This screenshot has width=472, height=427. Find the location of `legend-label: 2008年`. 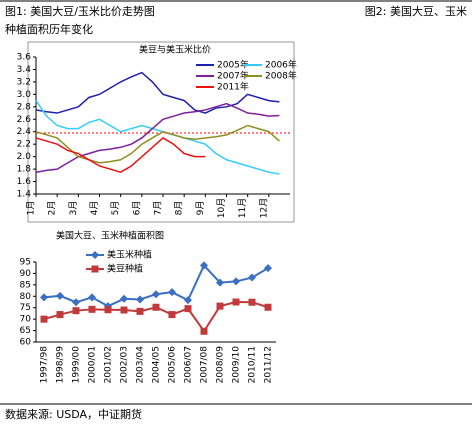

legend-label: 2008年 is located at coordinates (281, 76).